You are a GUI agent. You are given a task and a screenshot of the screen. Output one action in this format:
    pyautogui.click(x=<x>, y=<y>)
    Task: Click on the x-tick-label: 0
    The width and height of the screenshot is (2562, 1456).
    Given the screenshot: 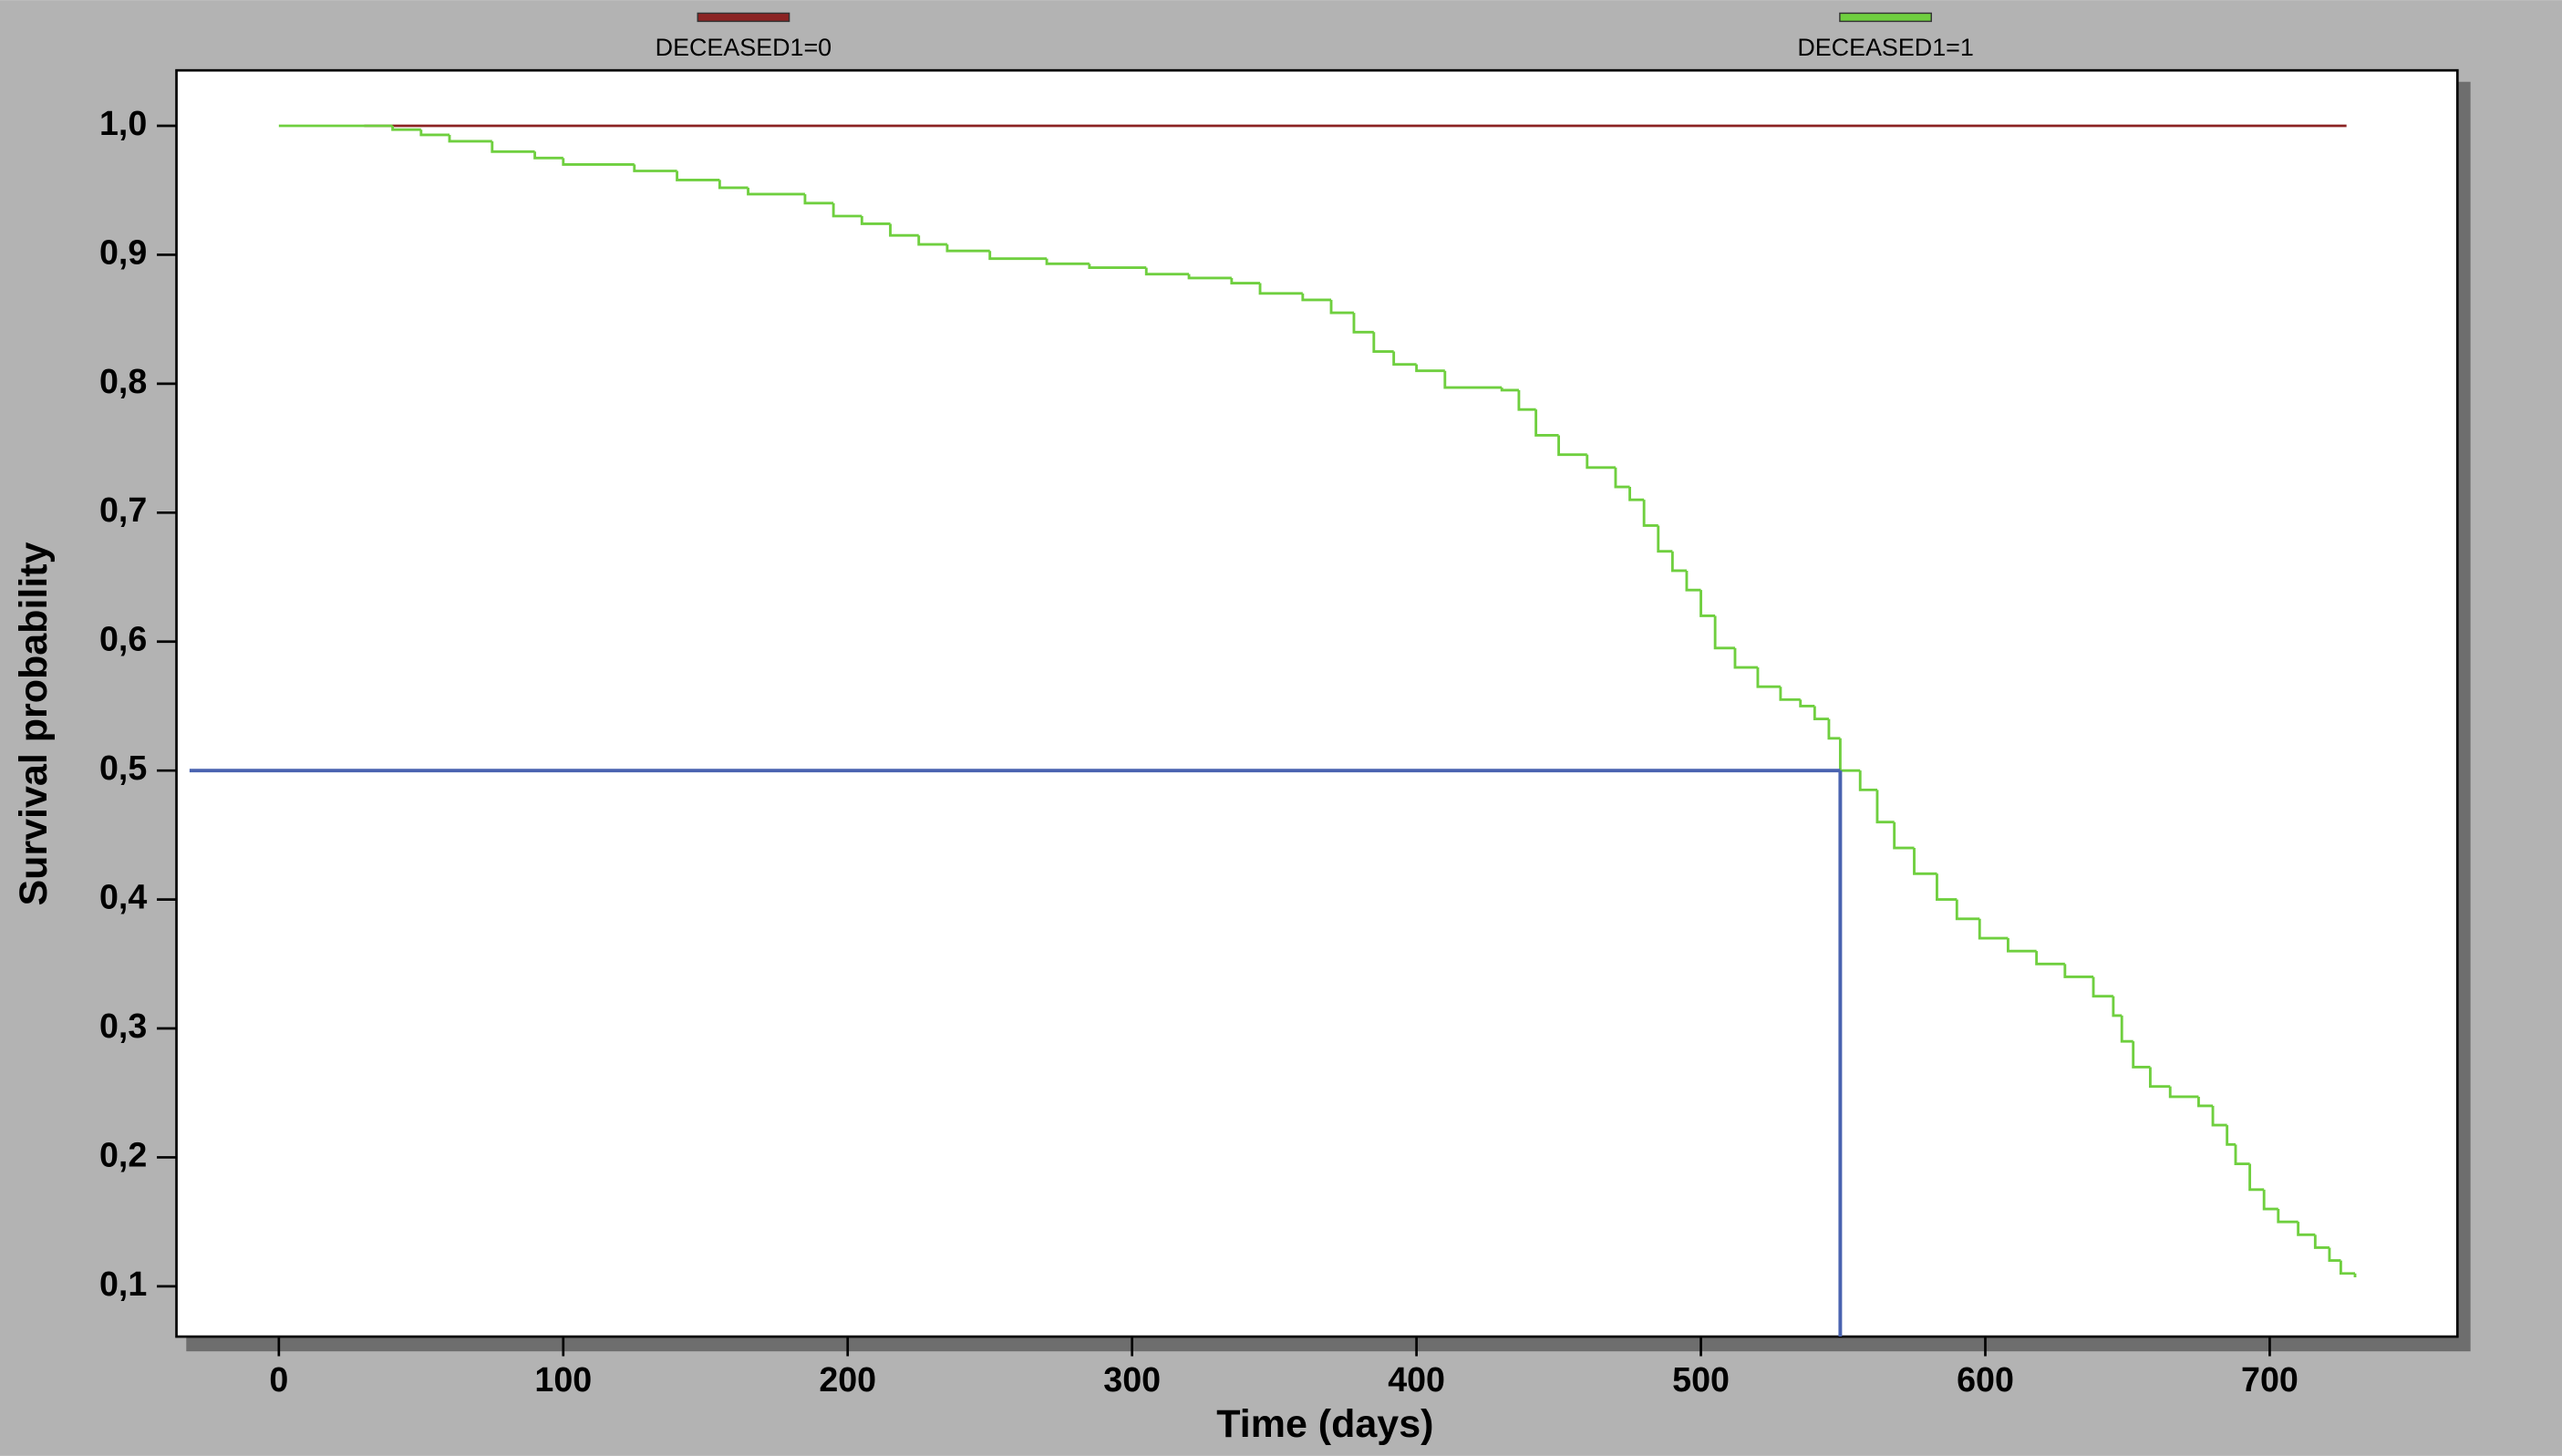 What is the action you would take?
    pyautogui.click(x=278, y=1379)
    